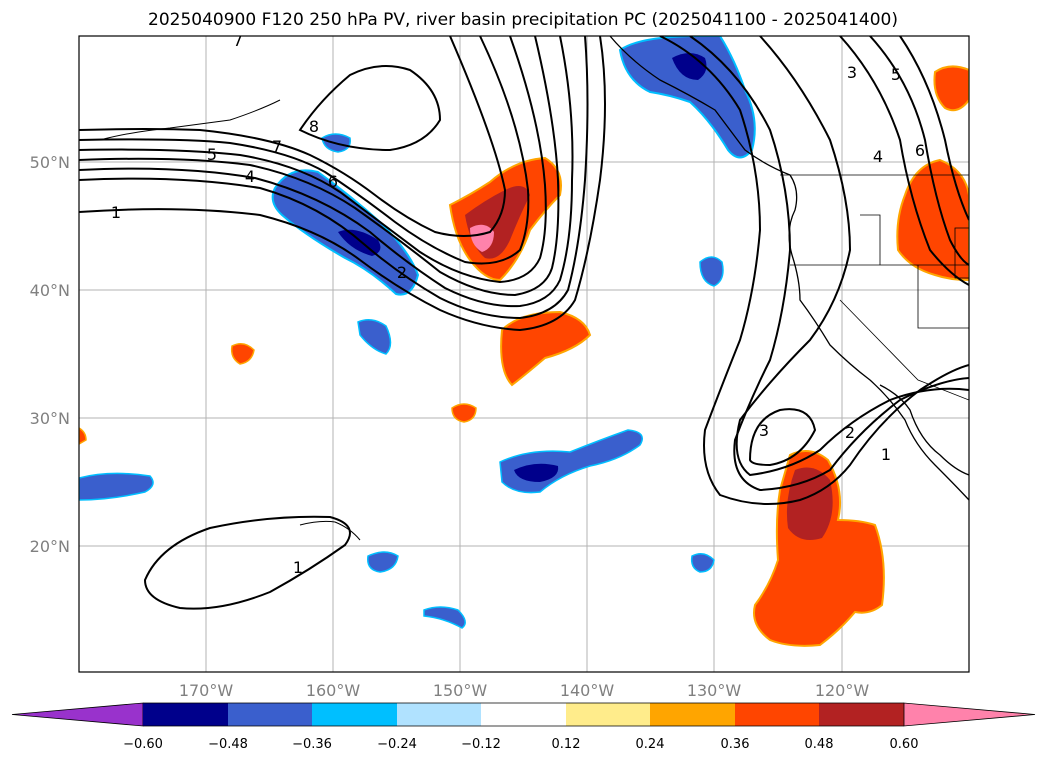 Image resolution: width=1047 pixels, height=765 pixels. What do you see at coordinates (330, 530) in the screenshot?
I see `coastline-hawaii` at bounding box center [330, 530].